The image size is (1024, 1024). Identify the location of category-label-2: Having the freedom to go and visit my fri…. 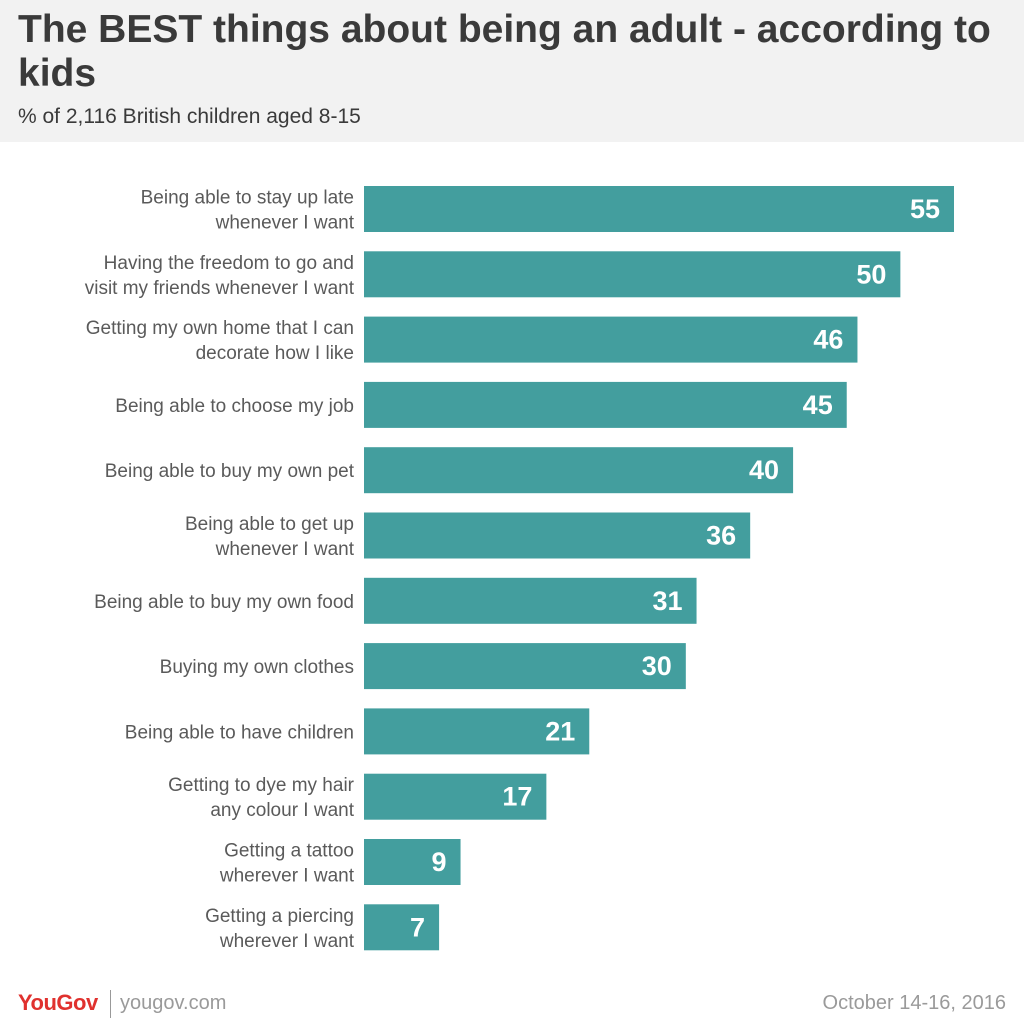
(220, 276).